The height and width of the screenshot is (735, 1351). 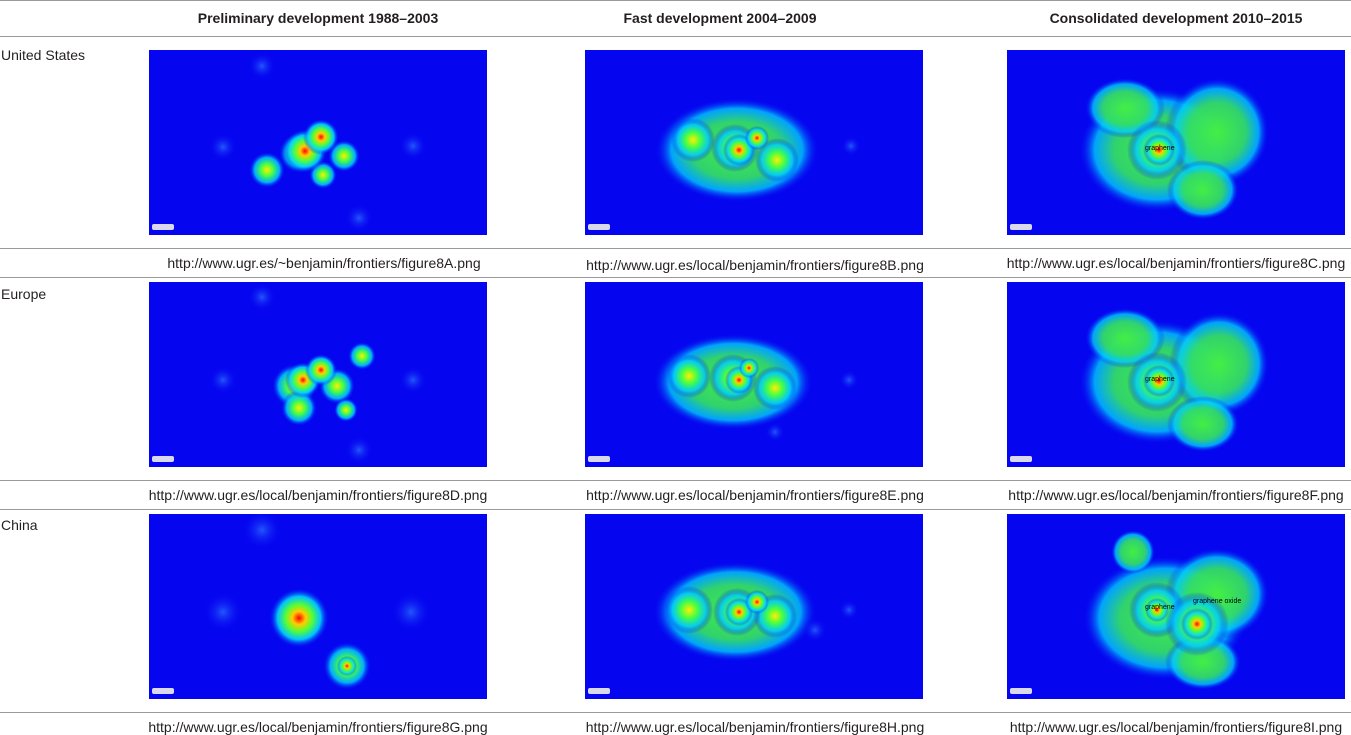 What do you see at coordinates (754, 606) in the screenshot?
I see `density-map-figure8H` at bounding box center [754, 606].